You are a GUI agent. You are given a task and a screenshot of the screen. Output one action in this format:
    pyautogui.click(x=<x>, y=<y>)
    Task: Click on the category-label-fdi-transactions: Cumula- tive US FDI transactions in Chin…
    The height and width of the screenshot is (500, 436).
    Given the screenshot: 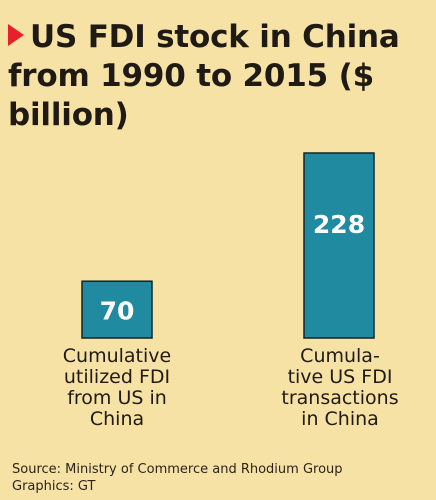 What is the action you would take?
    pyautogui.click(x=340, y=387)
    